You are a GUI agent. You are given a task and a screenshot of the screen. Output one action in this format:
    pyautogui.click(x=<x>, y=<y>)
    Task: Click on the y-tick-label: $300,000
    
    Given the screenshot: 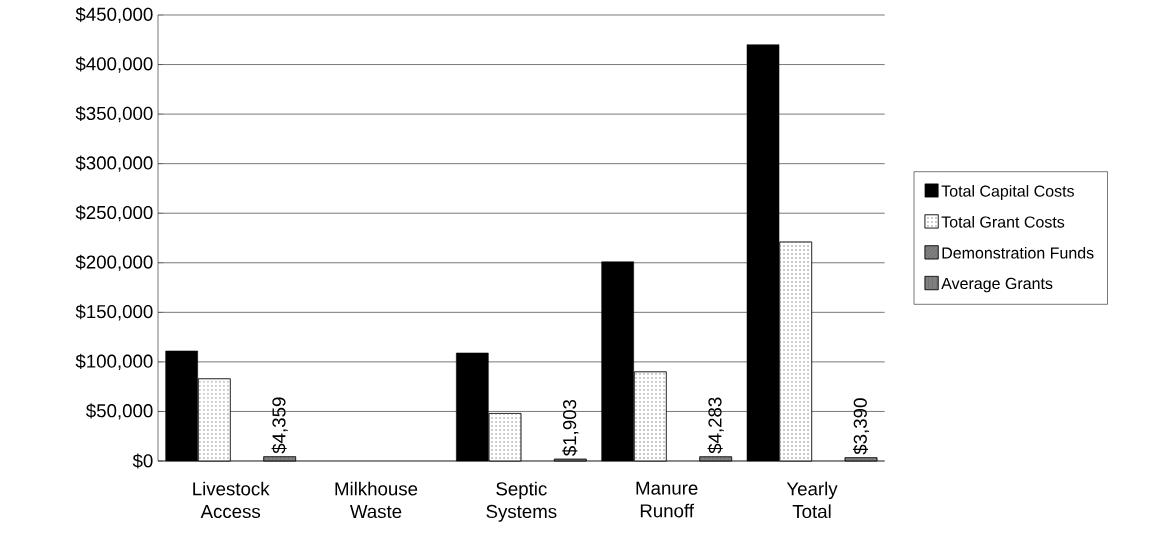 What is the action you would take?
    pyautogui.click(x=114, y=163)
    